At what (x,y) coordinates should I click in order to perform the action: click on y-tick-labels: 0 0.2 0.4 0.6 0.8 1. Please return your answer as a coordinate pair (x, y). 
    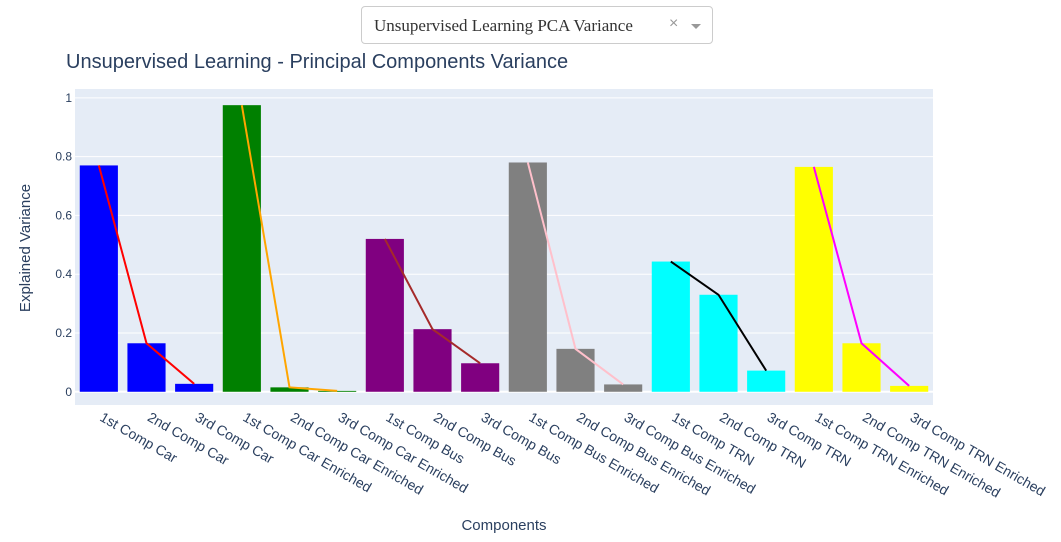
    Looking at the image, I should click on (63, 245).